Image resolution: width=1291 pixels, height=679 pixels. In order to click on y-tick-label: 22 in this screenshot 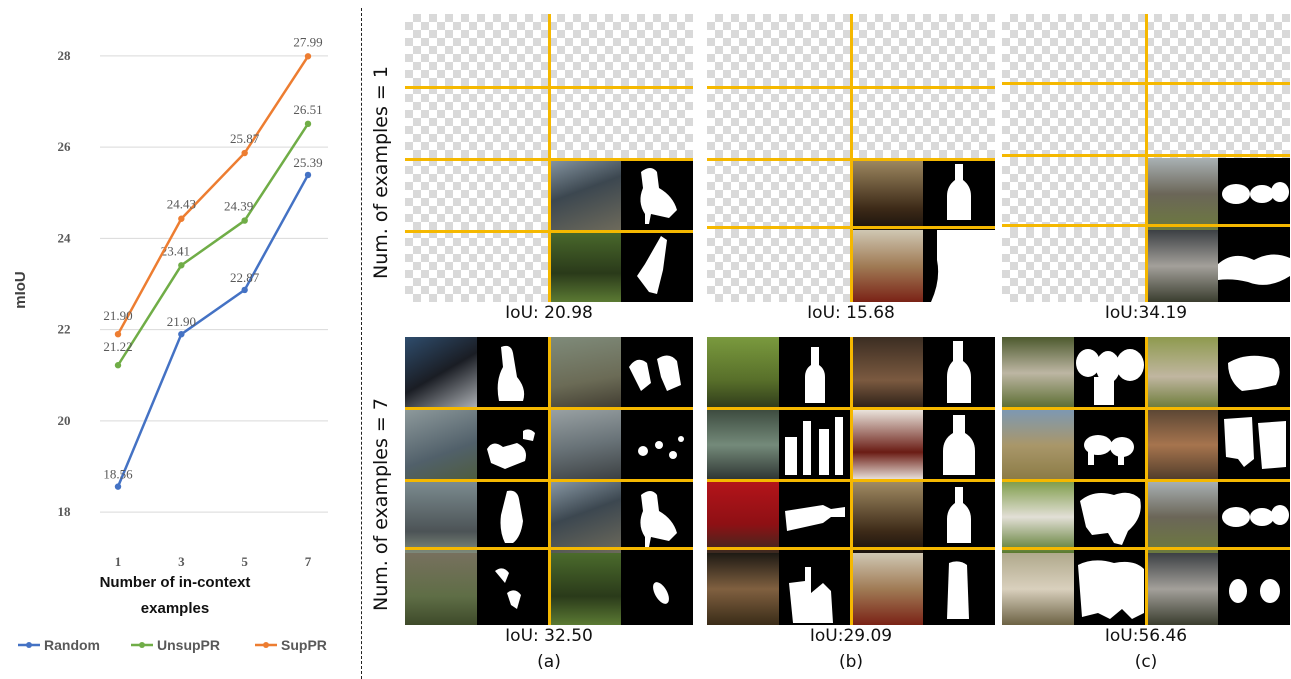, I will do `click(64, 329)`.